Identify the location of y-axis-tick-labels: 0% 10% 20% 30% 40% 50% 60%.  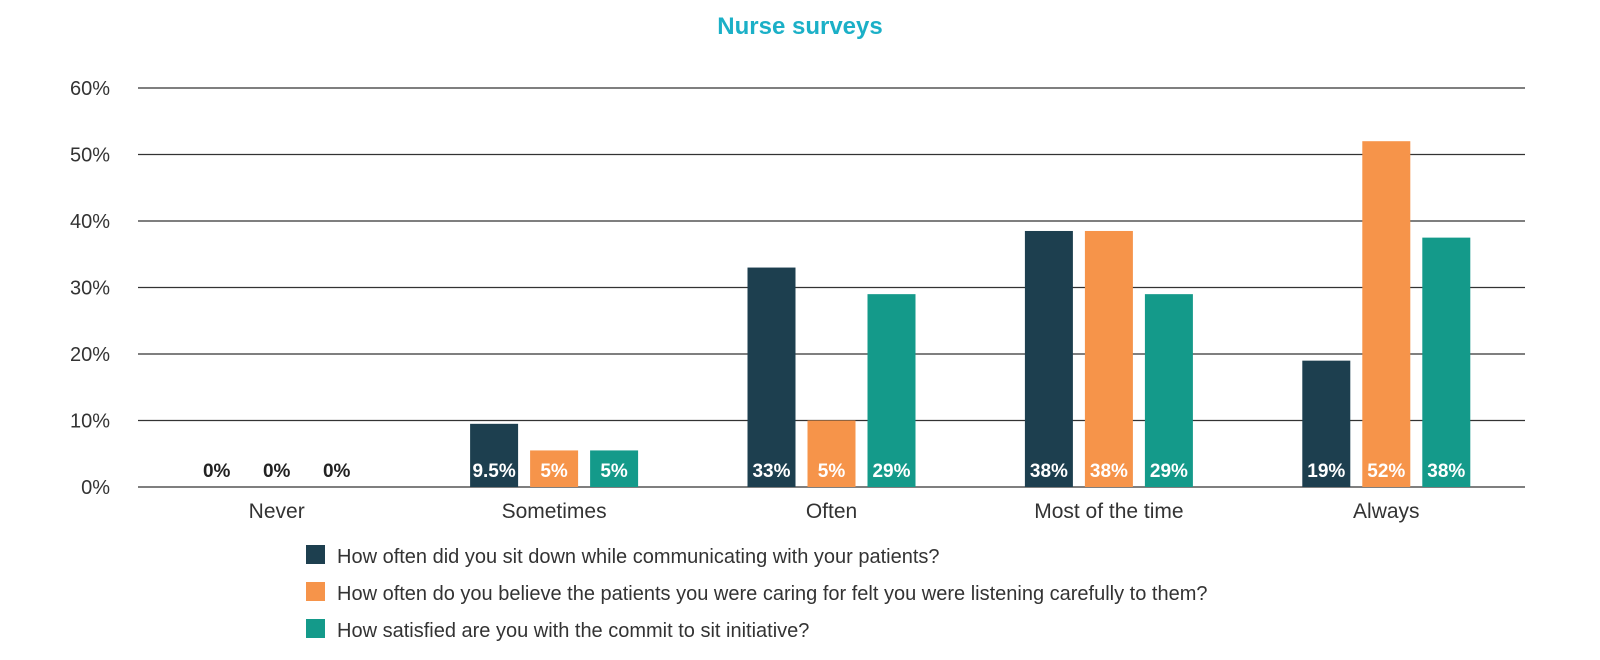
(90, 288).